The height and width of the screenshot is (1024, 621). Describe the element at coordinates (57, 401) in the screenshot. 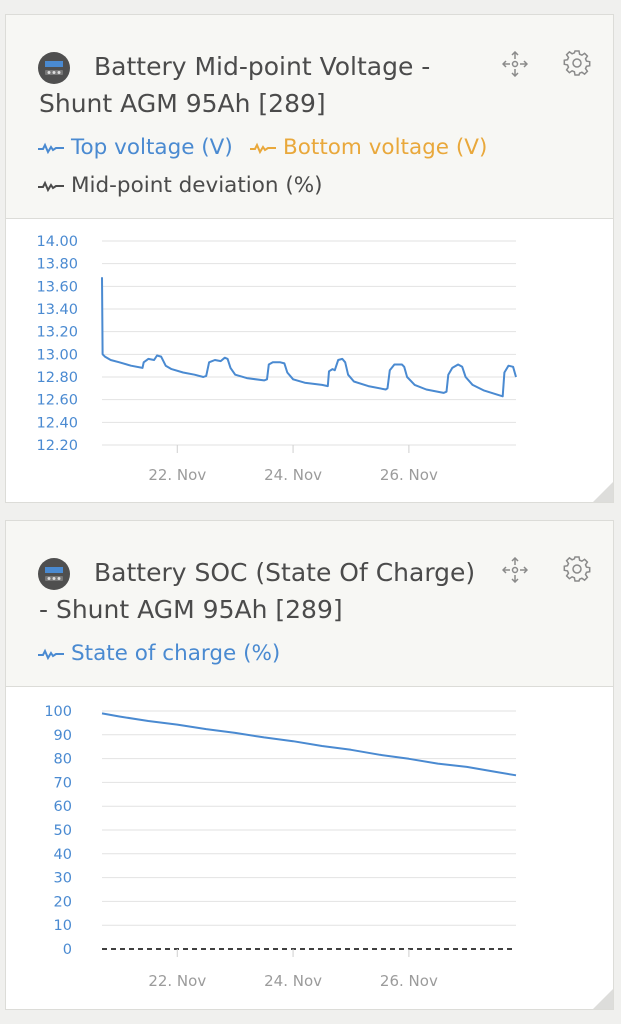

I see `y-tick-label: 12.60` at that location.